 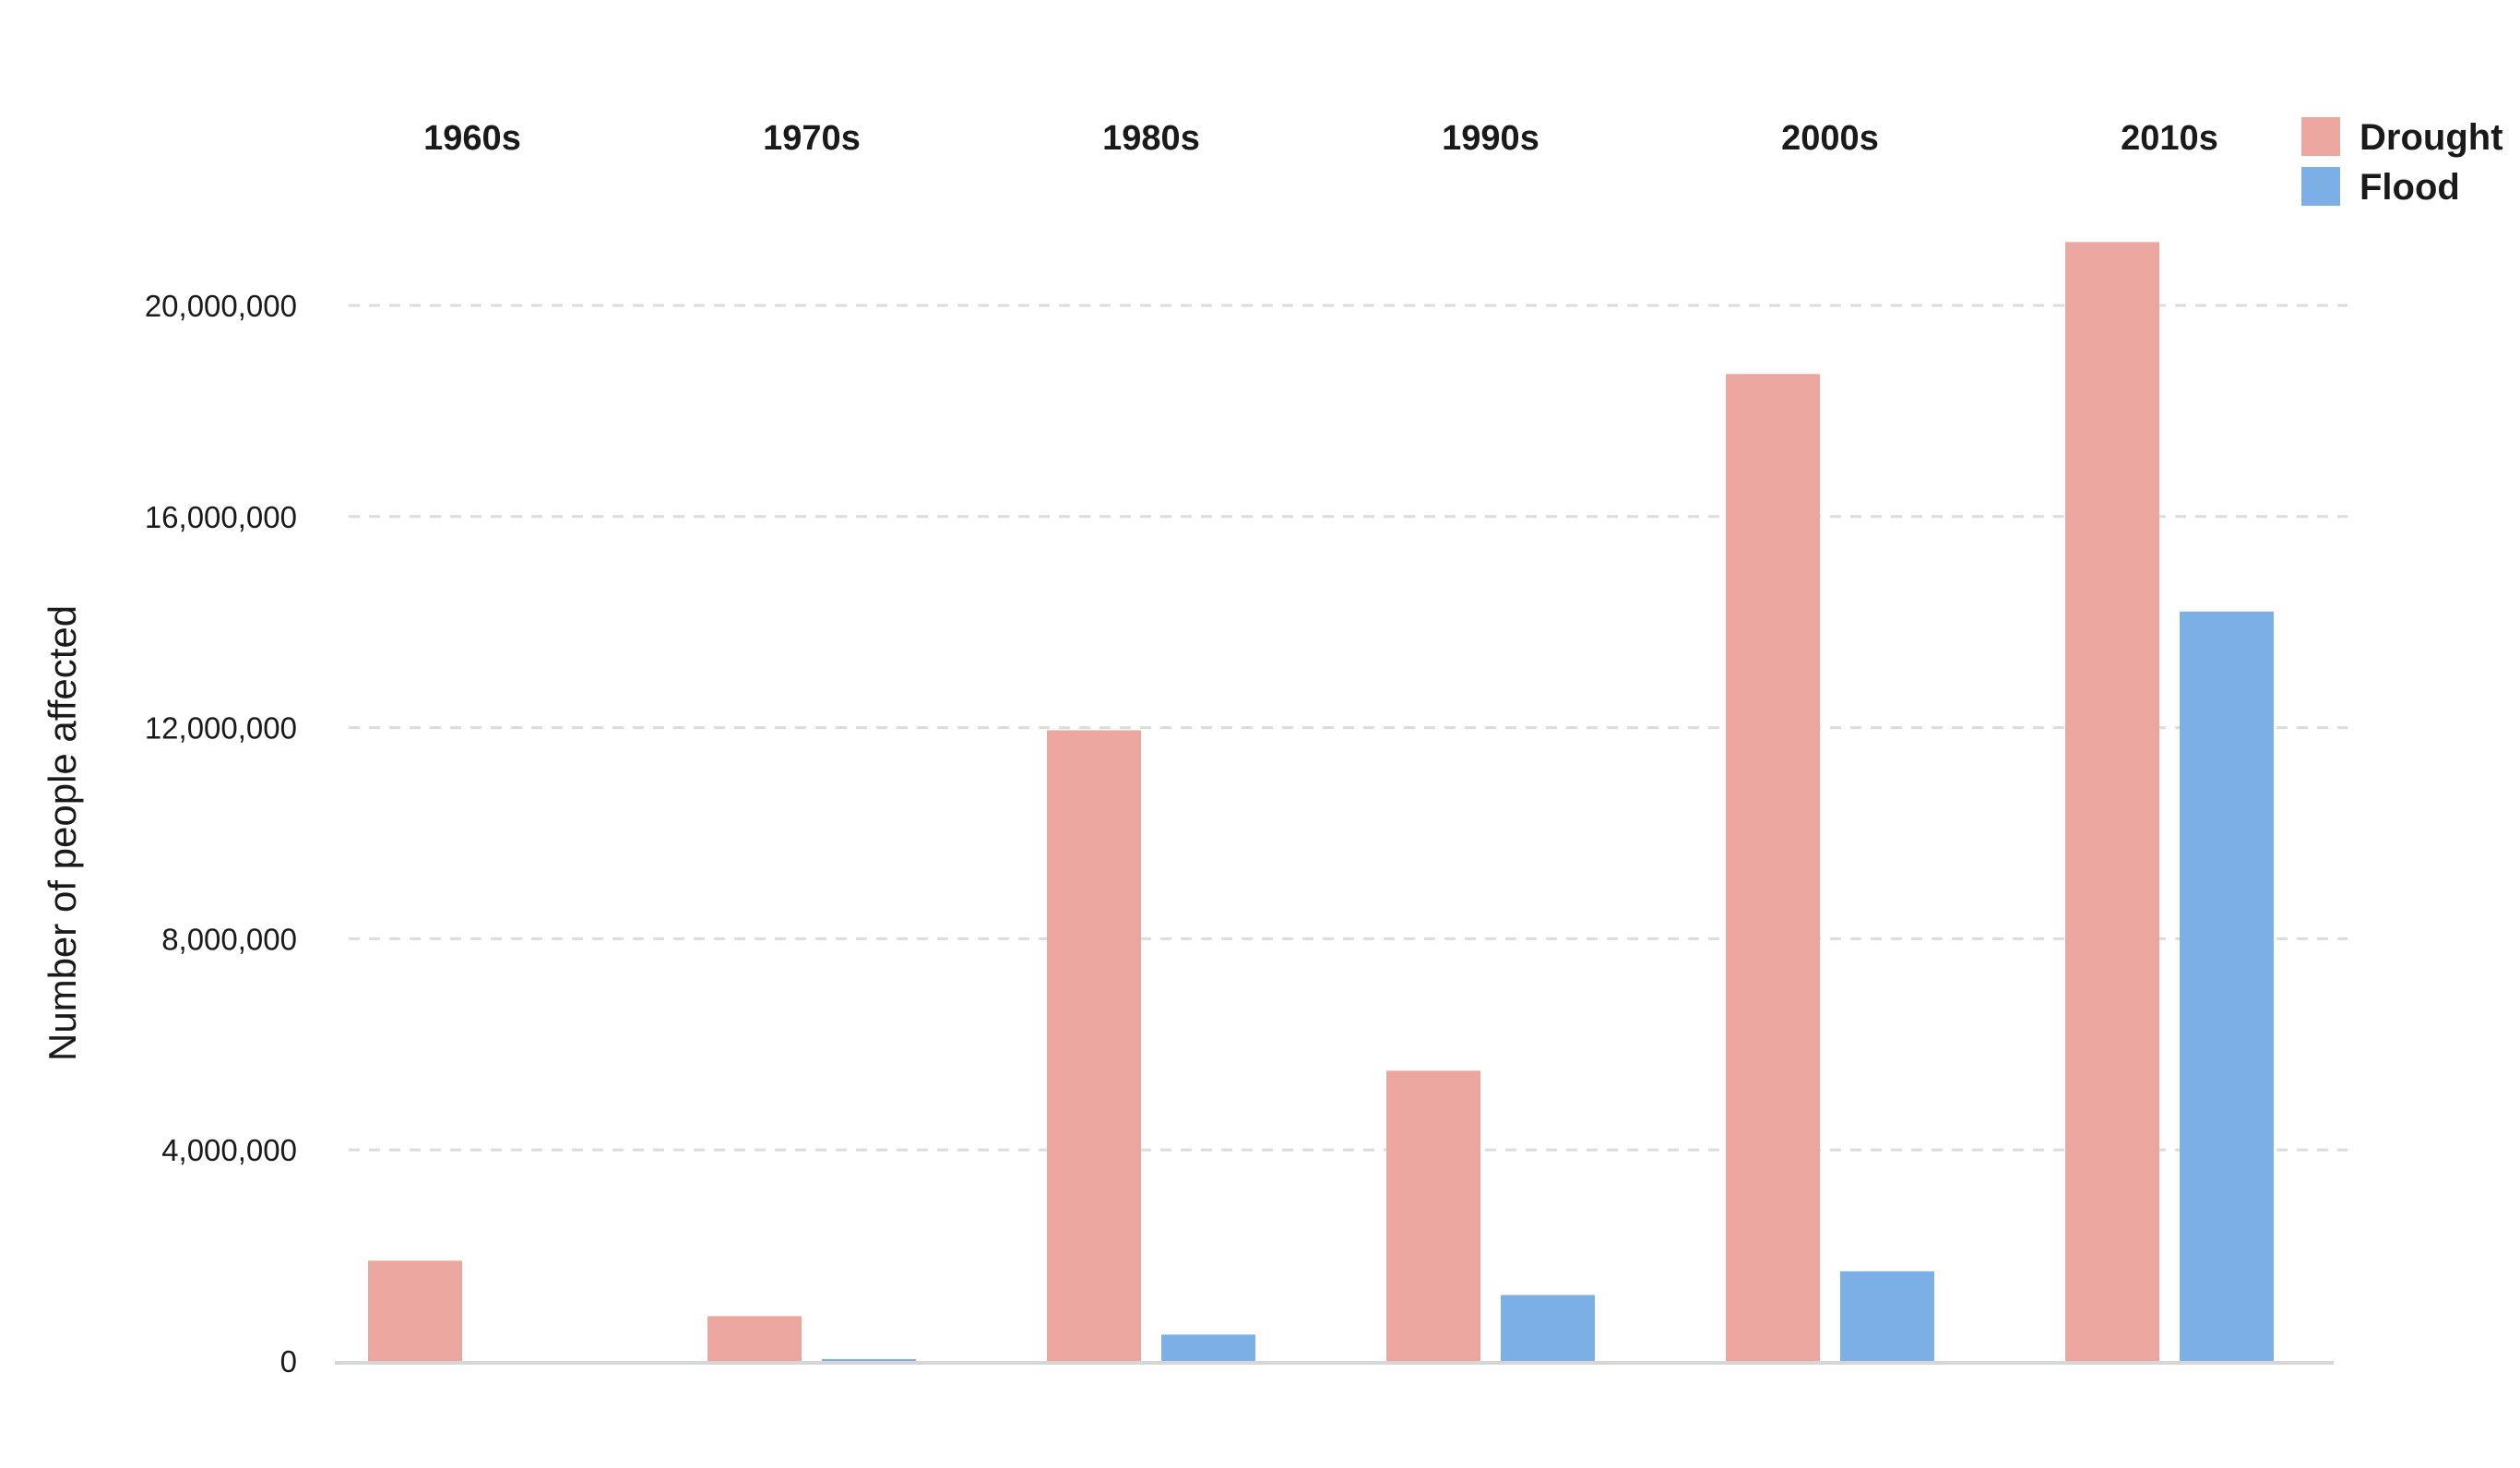 I want to click on bar-flood-1970s, so click(x=869, y=1360).